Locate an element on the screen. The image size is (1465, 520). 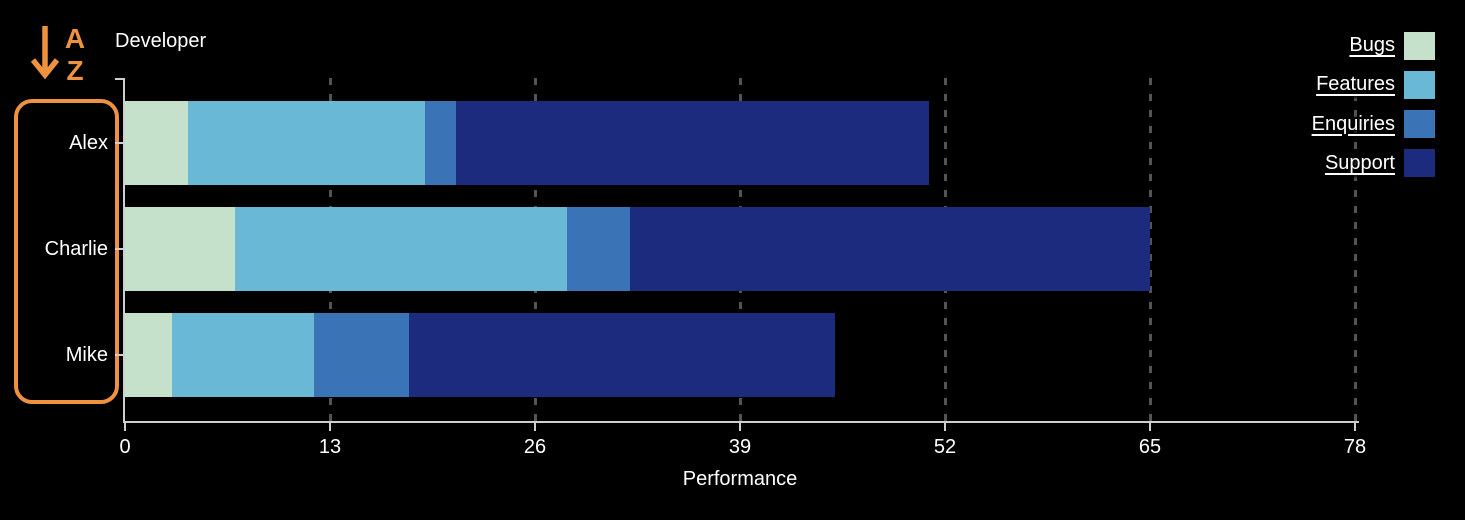
legend-swatch-bugs is located at coordinates (1419, 45).